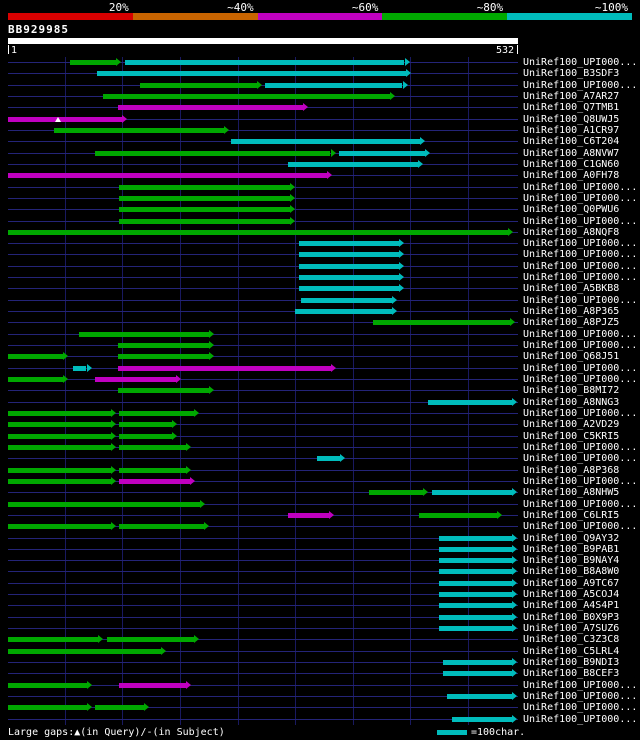  What do you see at coordinates (571, 470) in the screenshot?
I see `hit-label: UniRef100_A8P368` at bounding box center [571, 470].